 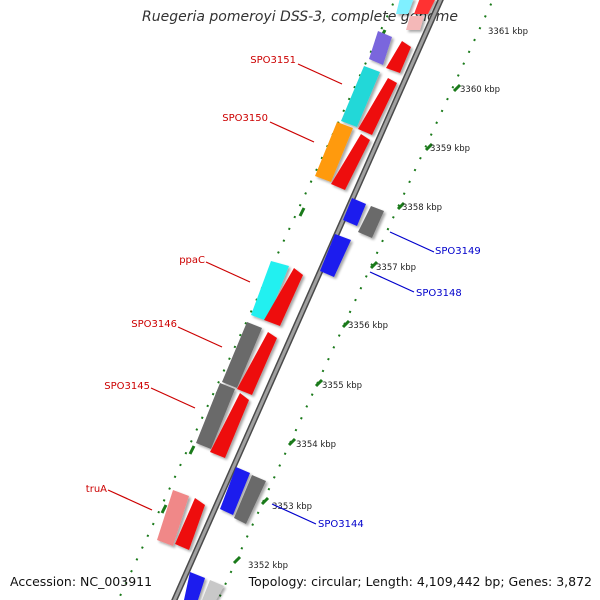 I want to click on gene-trua-pink, so click(x=173, y=518).